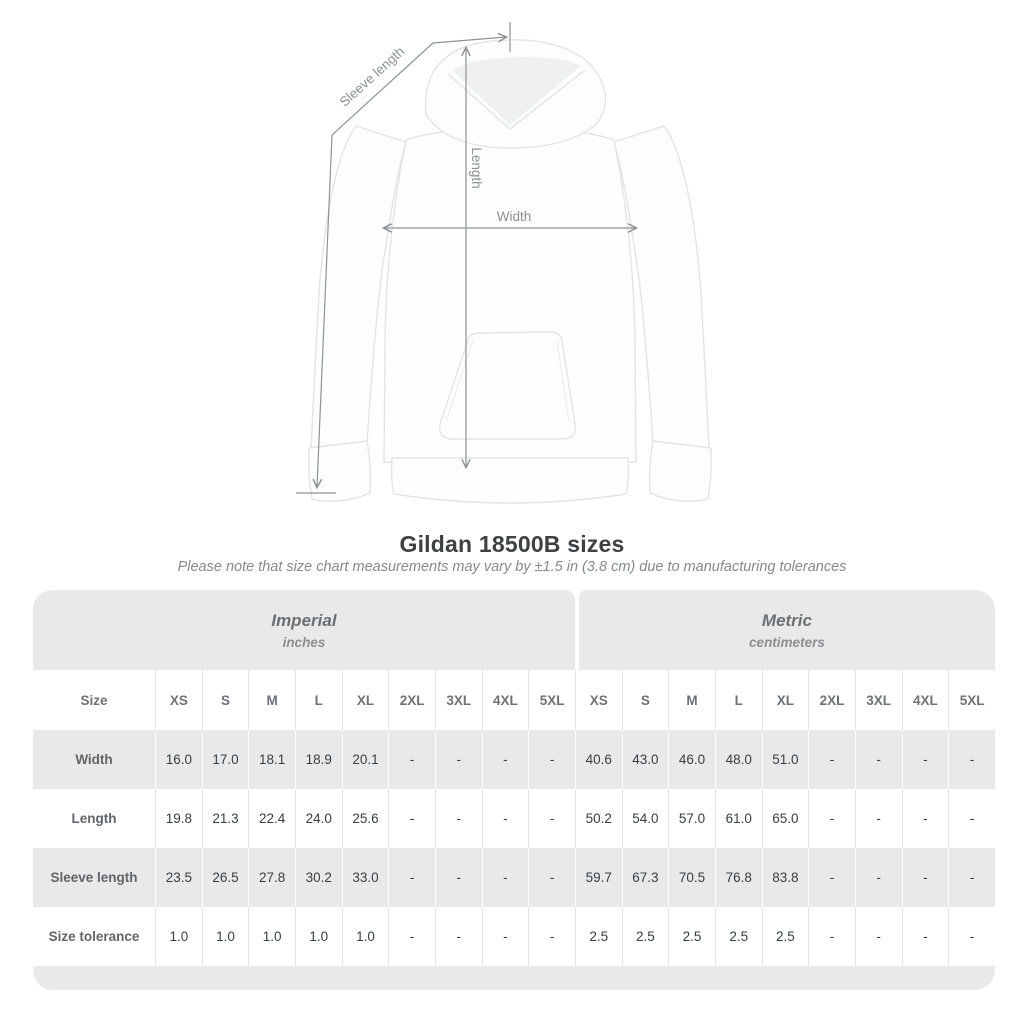 Image resolution: width=1024 pixels, height=1024 pixels. I want to click on value-cell: 26.5, so click(225, 877).